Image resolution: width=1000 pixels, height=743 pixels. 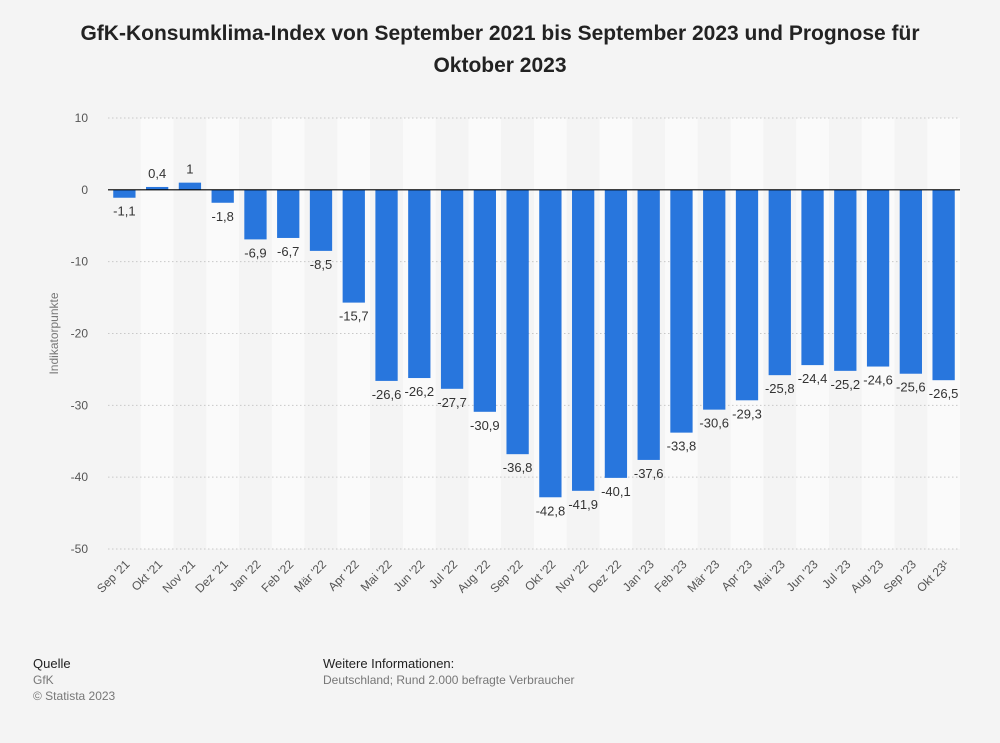 What do you see at coordinates (113, 576) in the screenshot?
I see `x-tick-label: Sep '21` at bounding box center [113, 576].